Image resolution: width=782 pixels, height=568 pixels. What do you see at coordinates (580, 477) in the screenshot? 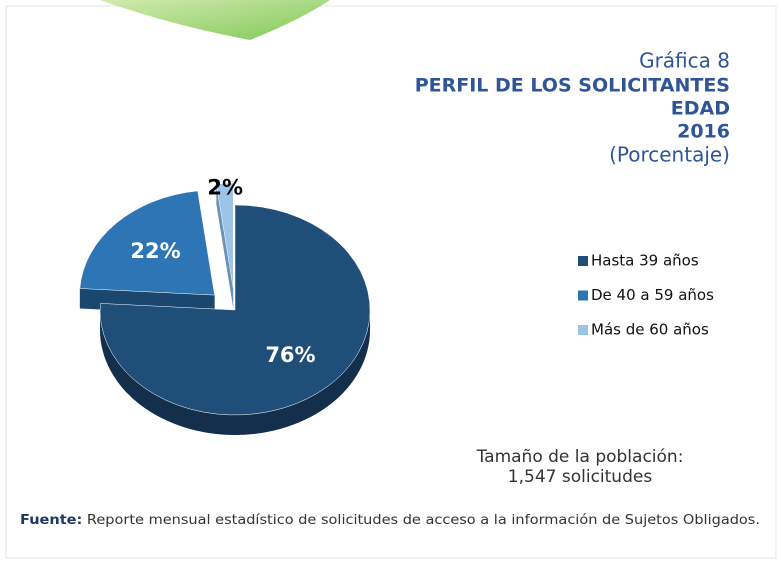
I see `note: 1,547 solicitudes` at bounding box center [580, 477].